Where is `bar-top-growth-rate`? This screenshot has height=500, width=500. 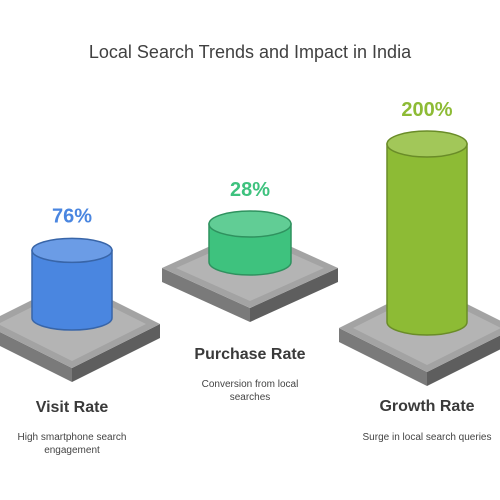 bar-top-growth-rate is located at coordinates (427, 144).